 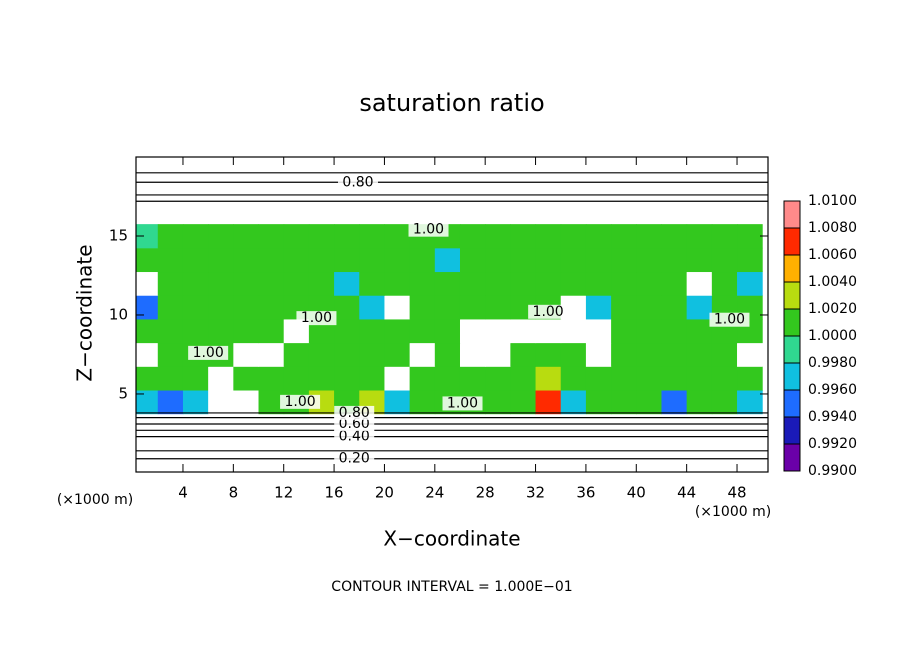 I want to click on y-unit: (×1000 m), so click(x=95, y=500).